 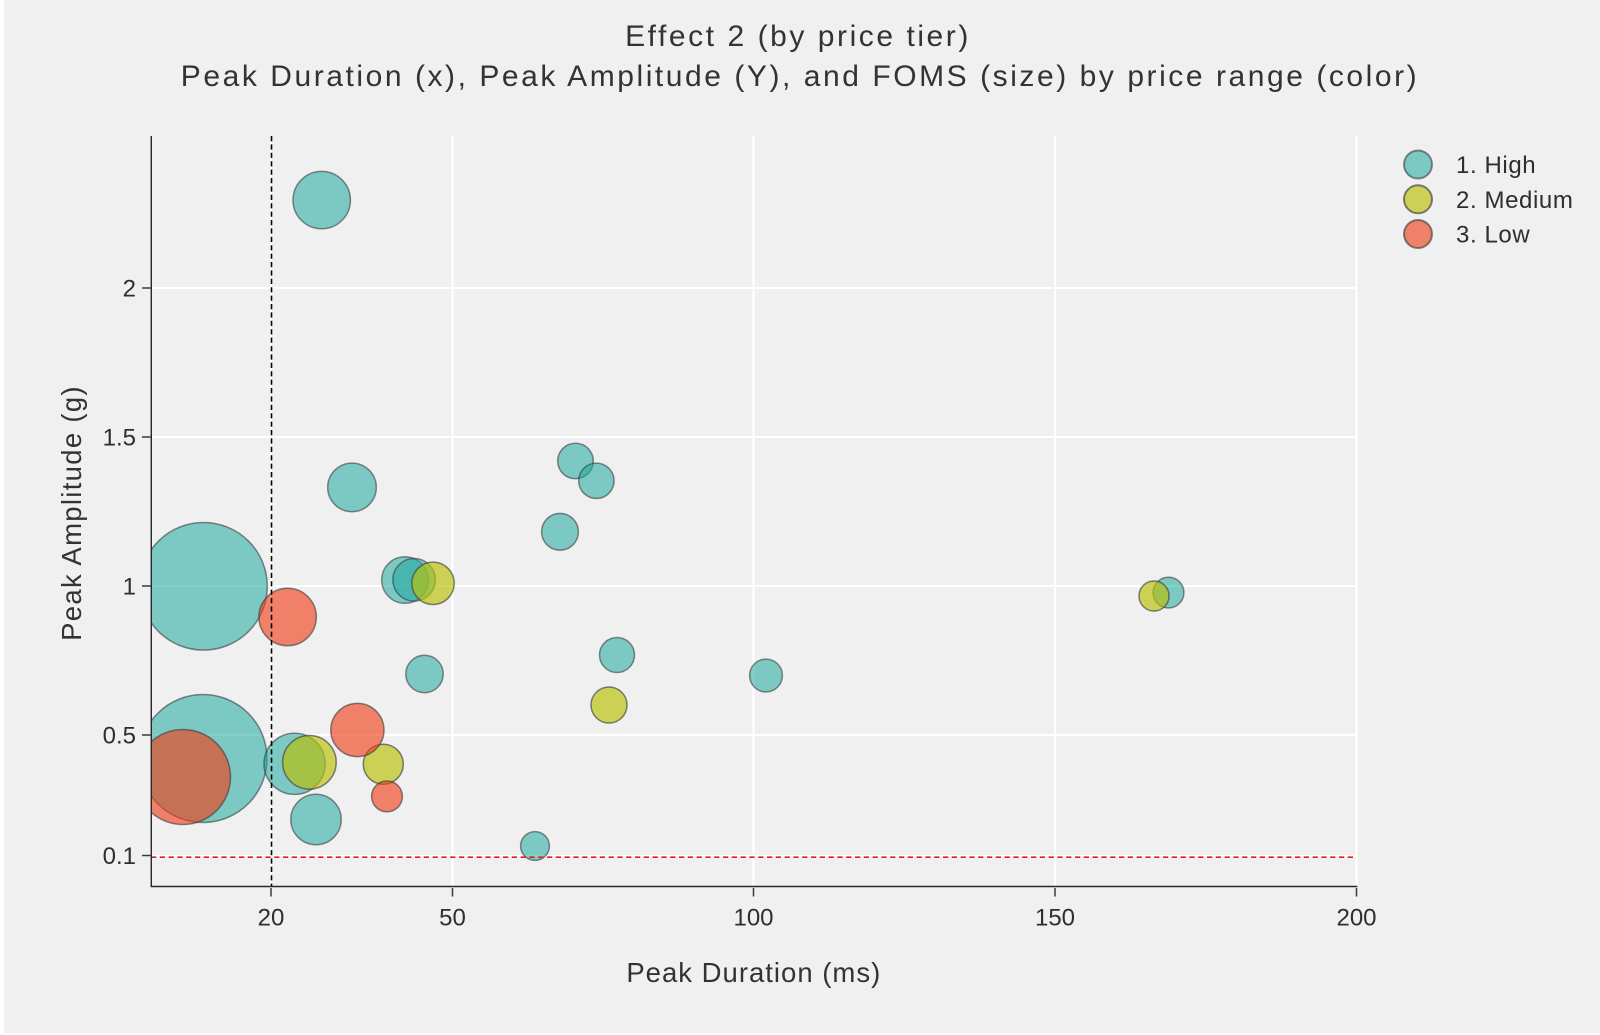 I want to click on svg-text: 1. High, so click(x=1496, y=165).